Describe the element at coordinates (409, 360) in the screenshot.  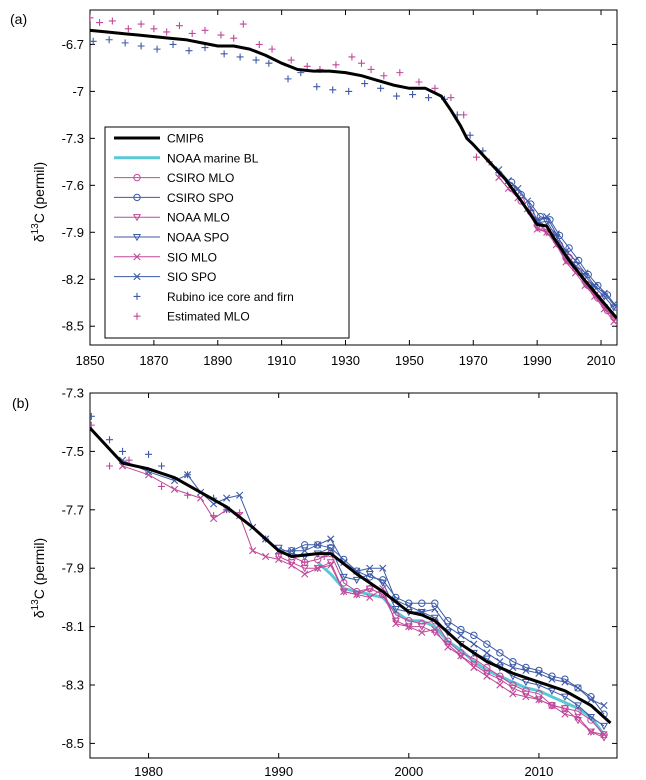
I see `x-tick-label-a: 1950` at that location.